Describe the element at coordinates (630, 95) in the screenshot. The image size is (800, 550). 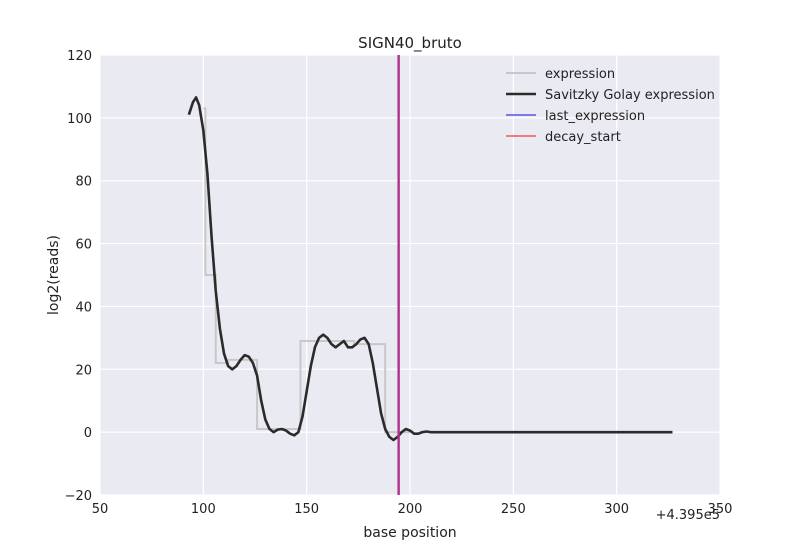
I see `legend-label: Savitzky Golay expression` at that location.